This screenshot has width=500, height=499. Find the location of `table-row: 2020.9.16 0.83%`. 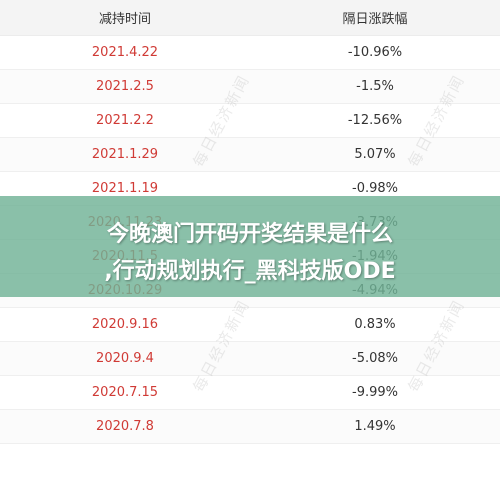

table-row: 2020.9.16 0.83% is located at coordinates (250, 325).